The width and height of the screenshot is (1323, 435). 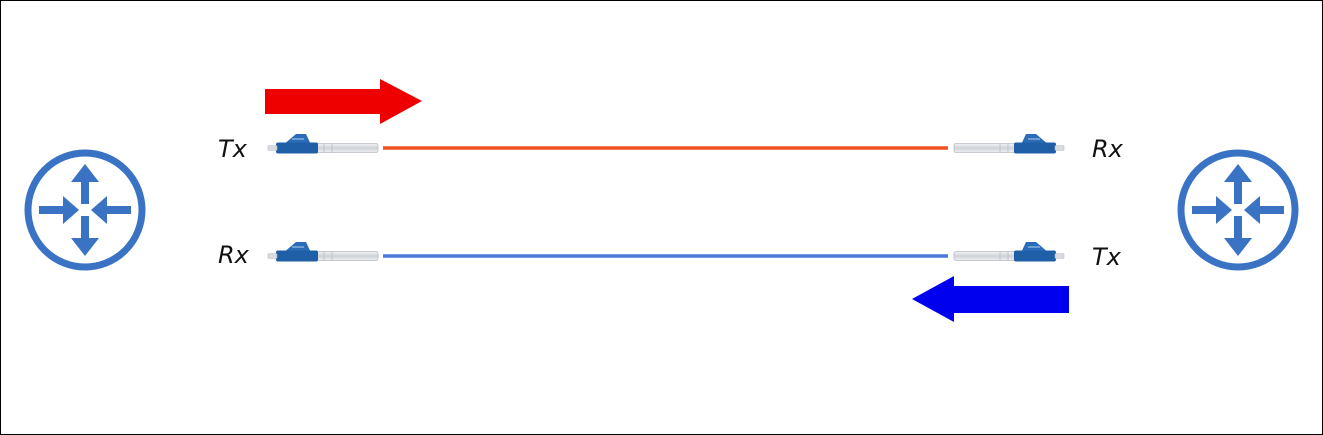 I want to click on right-router-icon, so click(x=1238, y=210).